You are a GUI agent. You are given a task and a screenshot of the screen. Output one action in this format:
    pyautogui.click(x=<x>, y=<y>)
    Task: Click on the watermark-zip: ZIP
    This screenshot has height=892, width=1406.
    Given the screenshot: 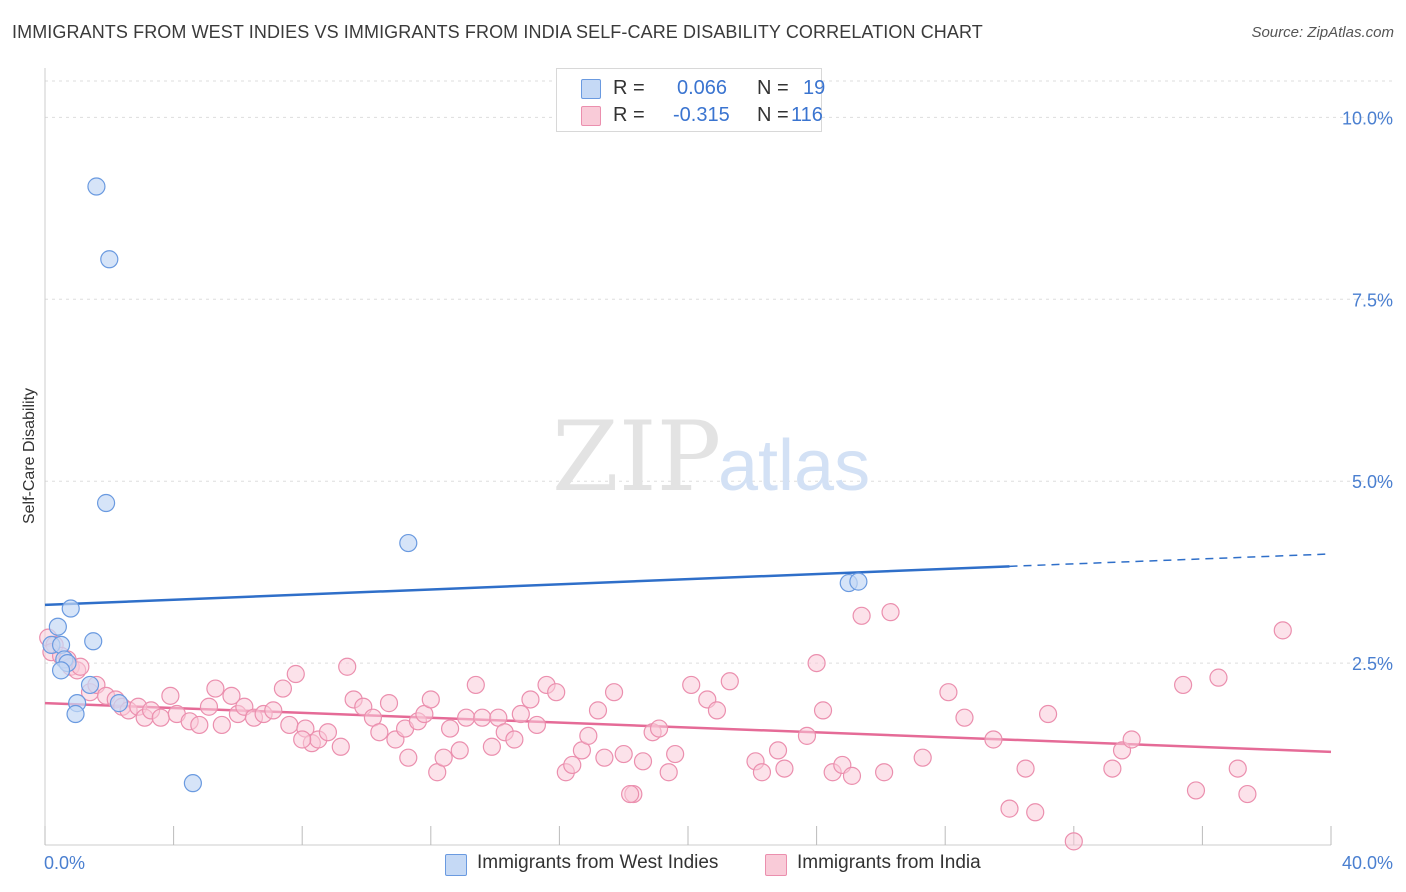 What is the action you would take?
    pyautogui.click(x=636, y=457)
    